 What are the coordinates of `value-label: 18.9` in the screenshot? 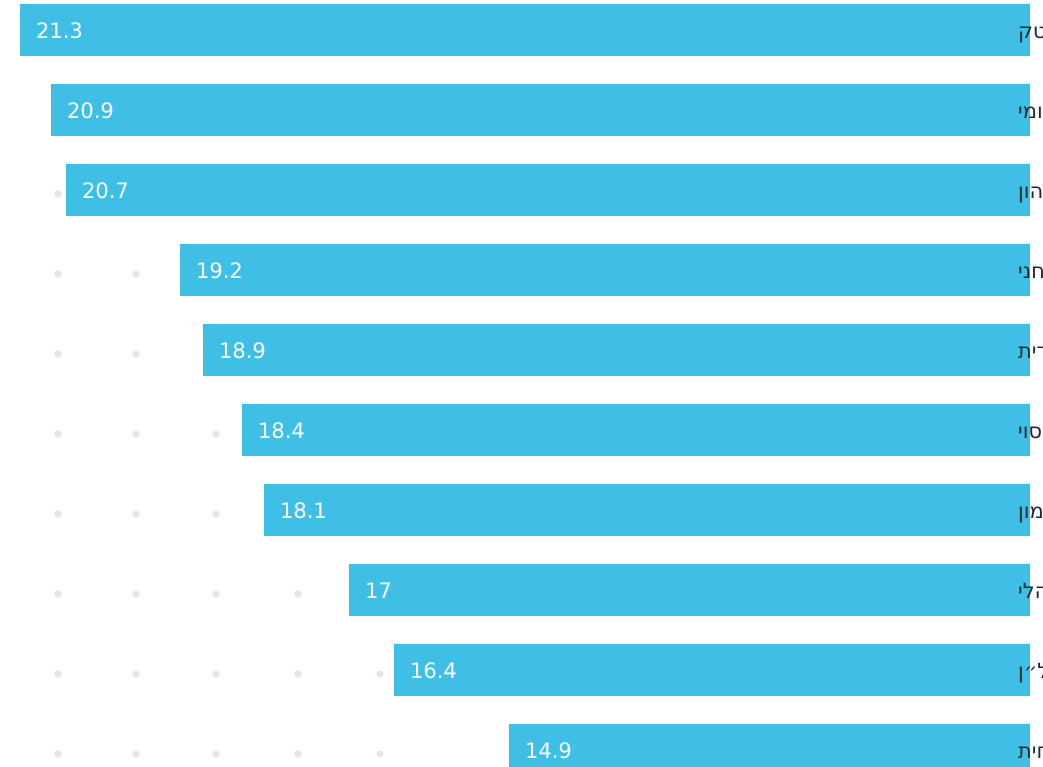 It's located at (242, 351).